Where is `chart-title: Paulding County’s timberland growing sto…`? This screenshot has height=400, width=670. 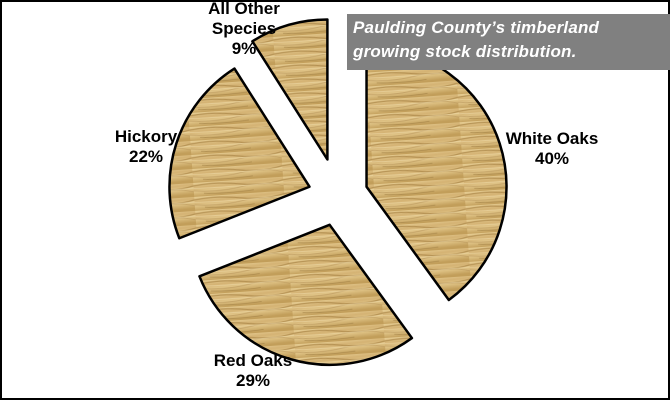
chart-title: Paulding County’s timberland growing sto… is located at coordinates (508, 42).